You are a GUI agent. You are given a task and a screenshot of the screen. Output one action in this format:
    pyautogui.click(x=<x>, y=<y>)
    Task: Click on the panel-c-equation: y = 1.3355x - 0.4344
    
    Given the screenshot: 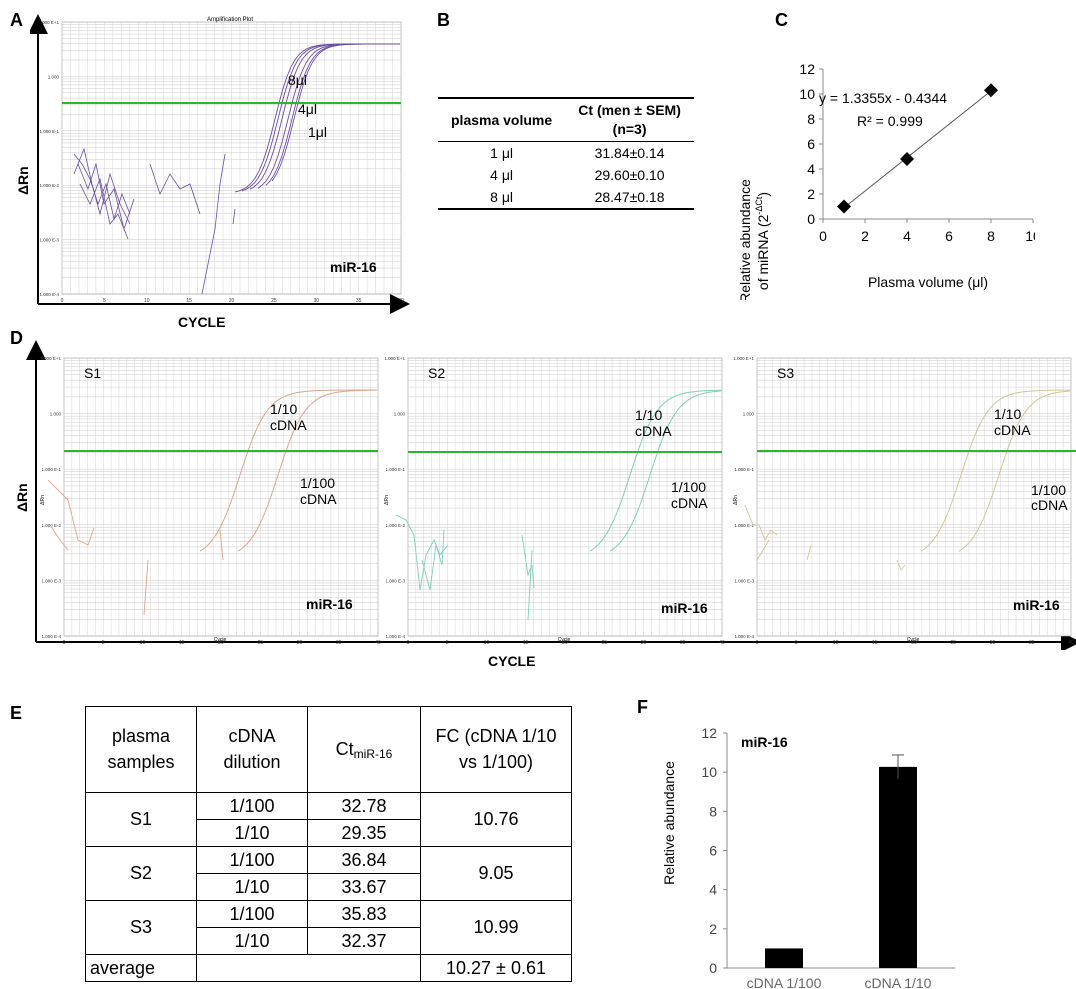 What is the action you would take?
    pyautogui.click(x=883, y=98)
    